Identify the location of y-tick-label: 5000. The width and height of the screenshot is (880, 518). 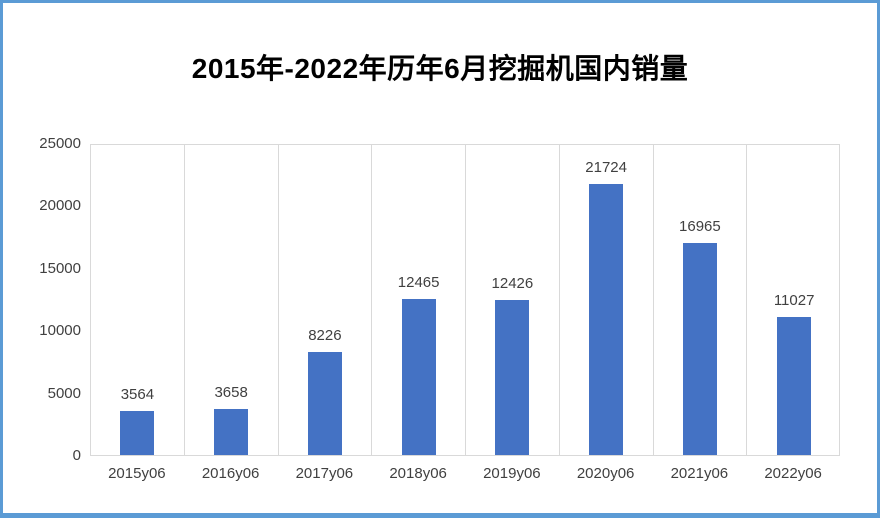
(64, 393).